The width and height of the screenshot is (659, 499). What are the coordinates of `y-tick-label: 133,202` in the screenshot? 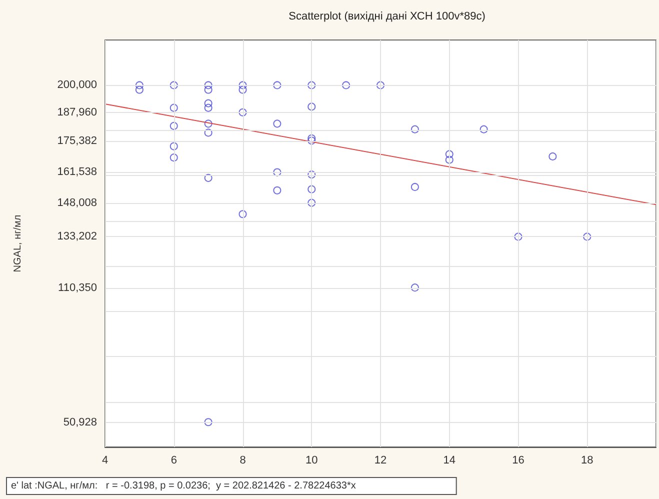 It's located at (77, 236).